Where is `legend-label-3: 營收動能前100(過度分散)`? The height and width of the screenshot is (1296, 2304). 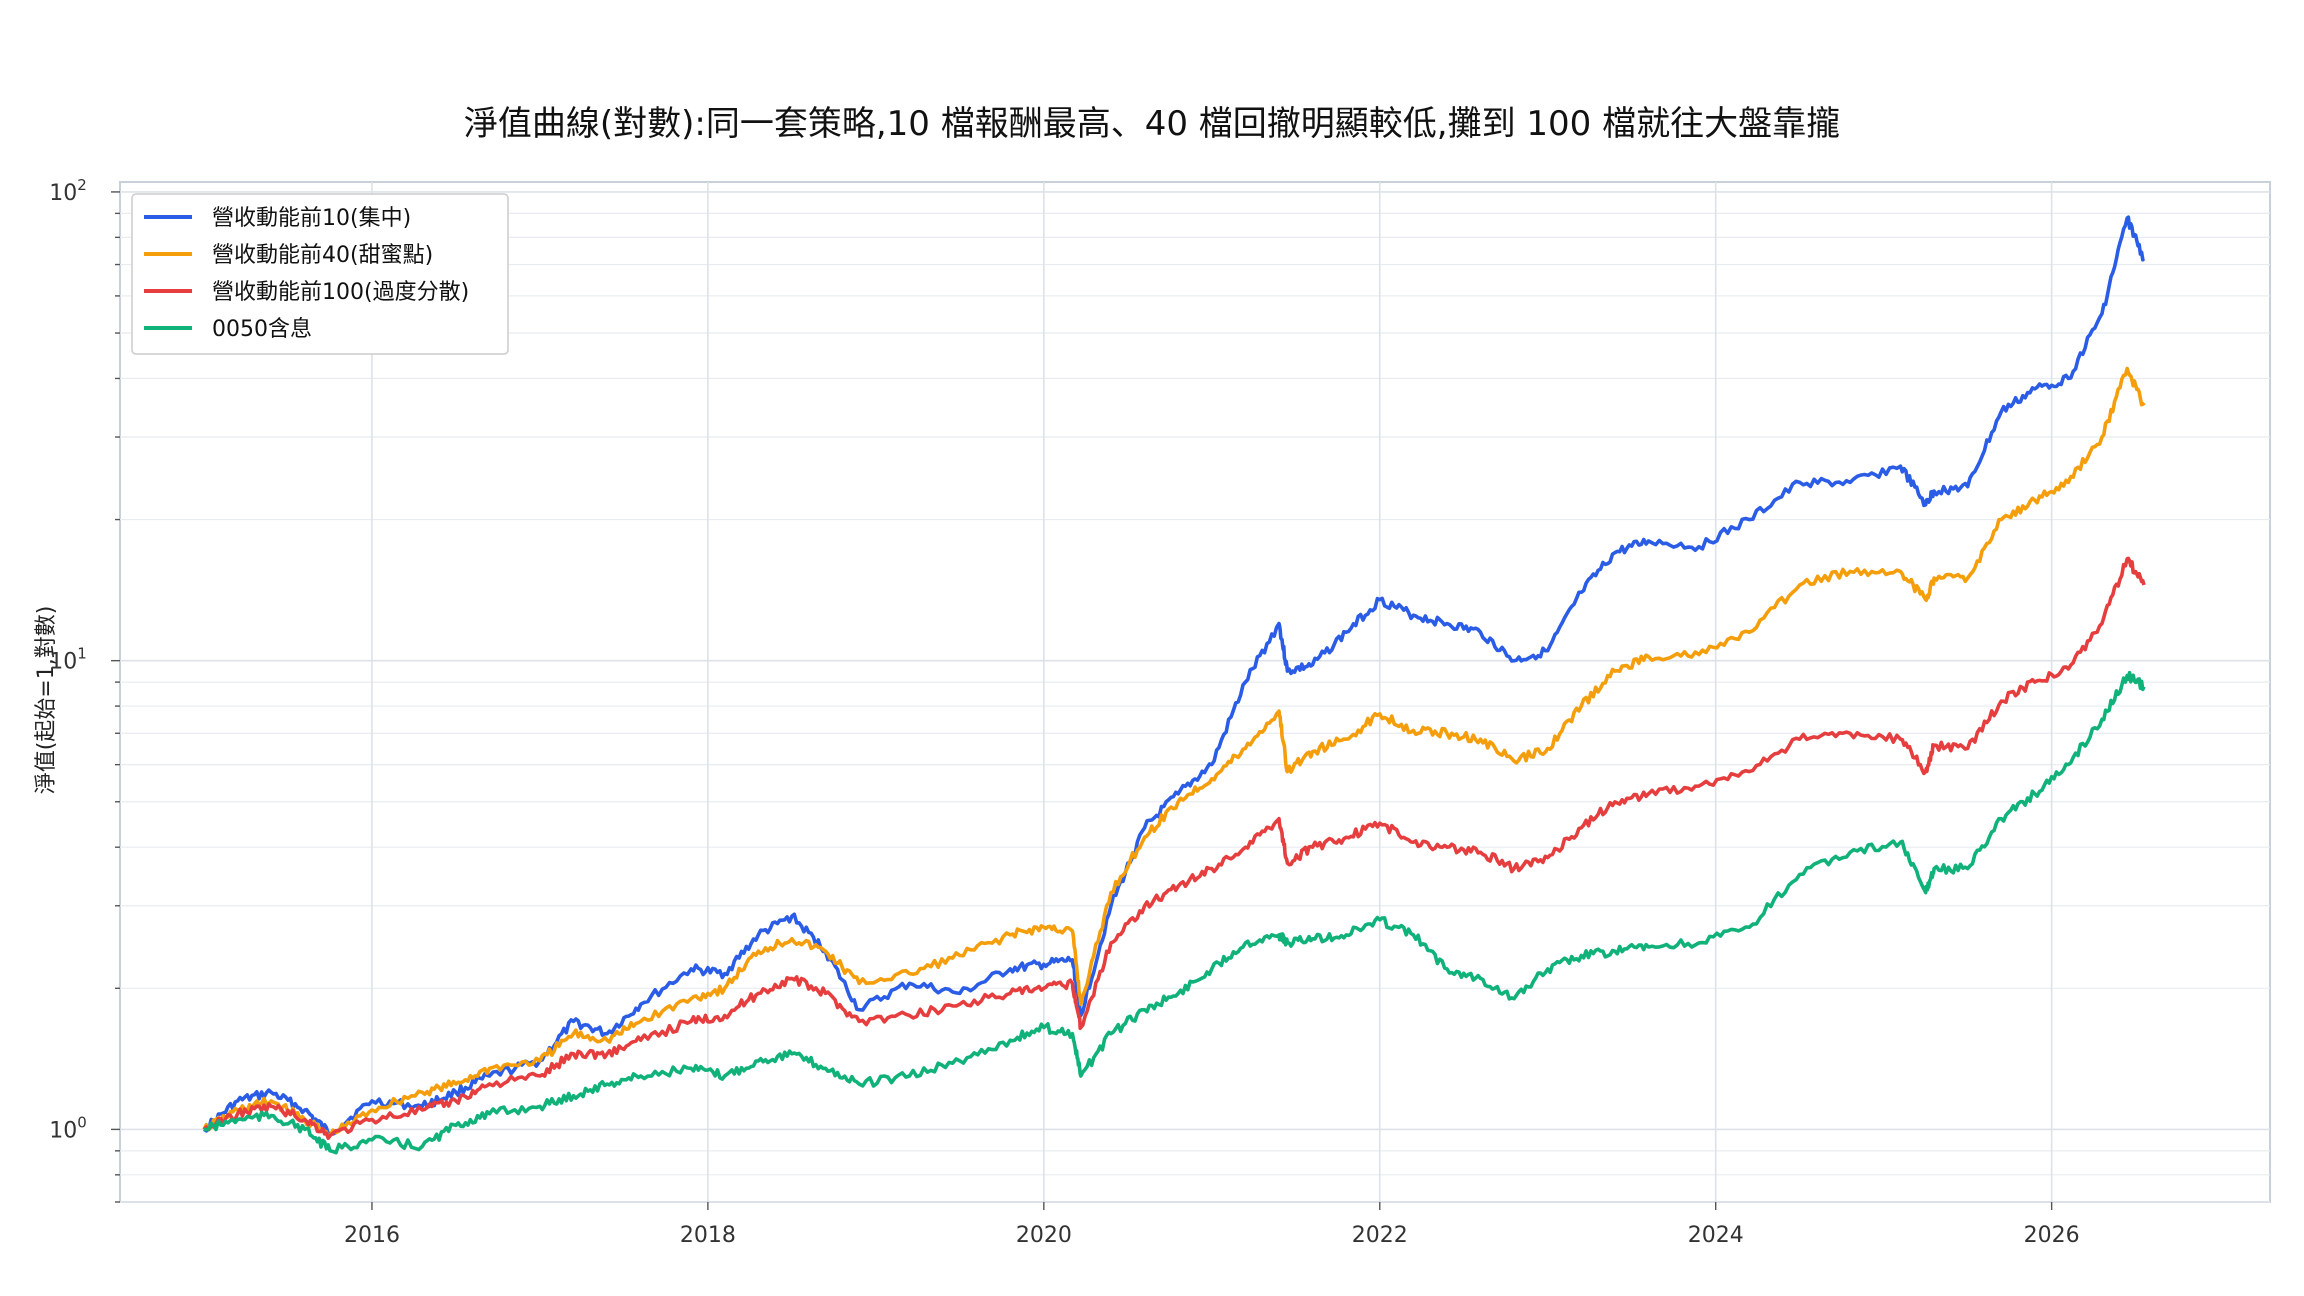 legend-label-3: 營收動能前100(過度分散) is located at coordinates (340, 292).